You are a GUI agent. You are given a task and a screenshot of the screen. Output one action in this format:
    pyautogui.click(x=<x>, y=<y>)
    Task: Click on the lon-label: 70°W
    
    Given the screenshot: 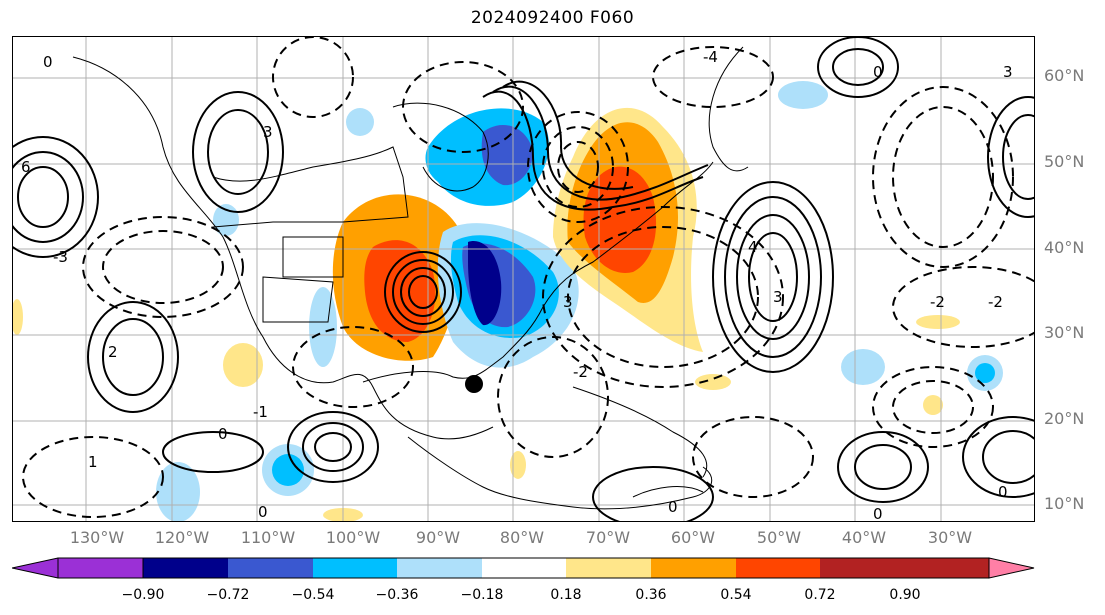 What is the action you would take?
    pyautogui.click(x=608, y=537)
    